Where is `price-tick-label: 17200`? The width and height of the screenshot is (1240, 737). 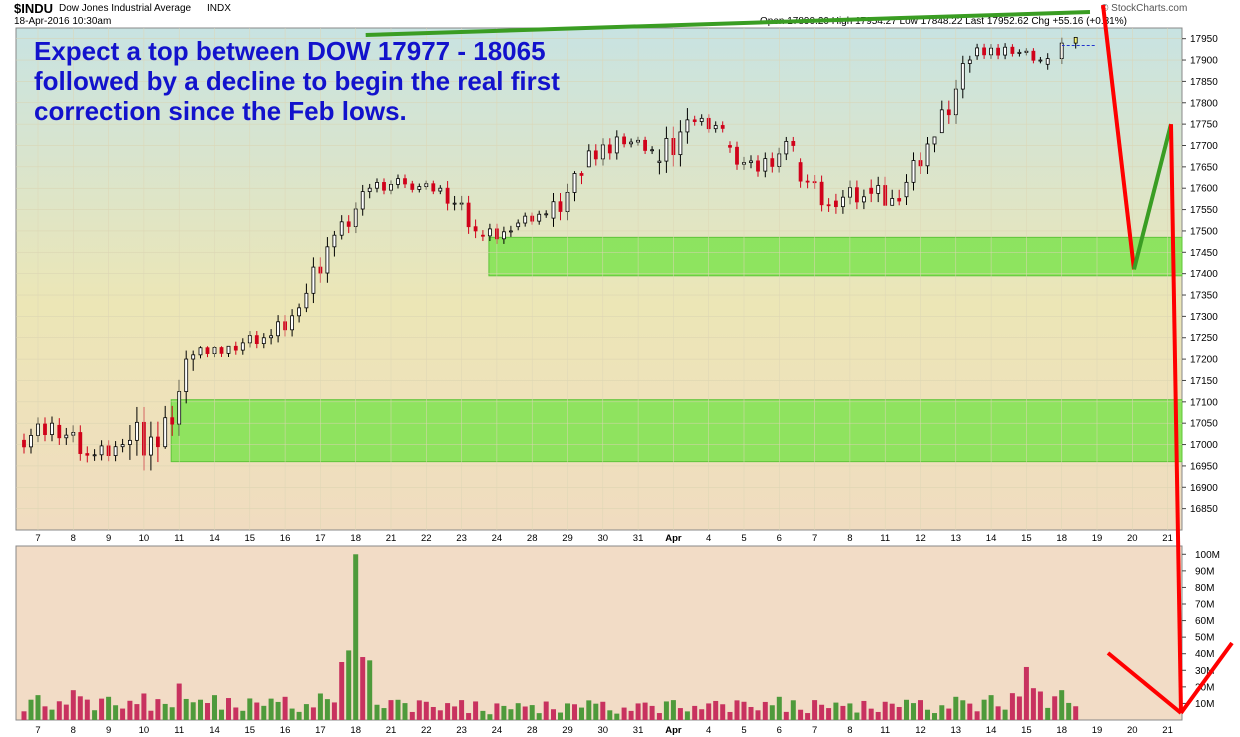
price-tick-label: 17200 is located at coordinates (1204, 360).